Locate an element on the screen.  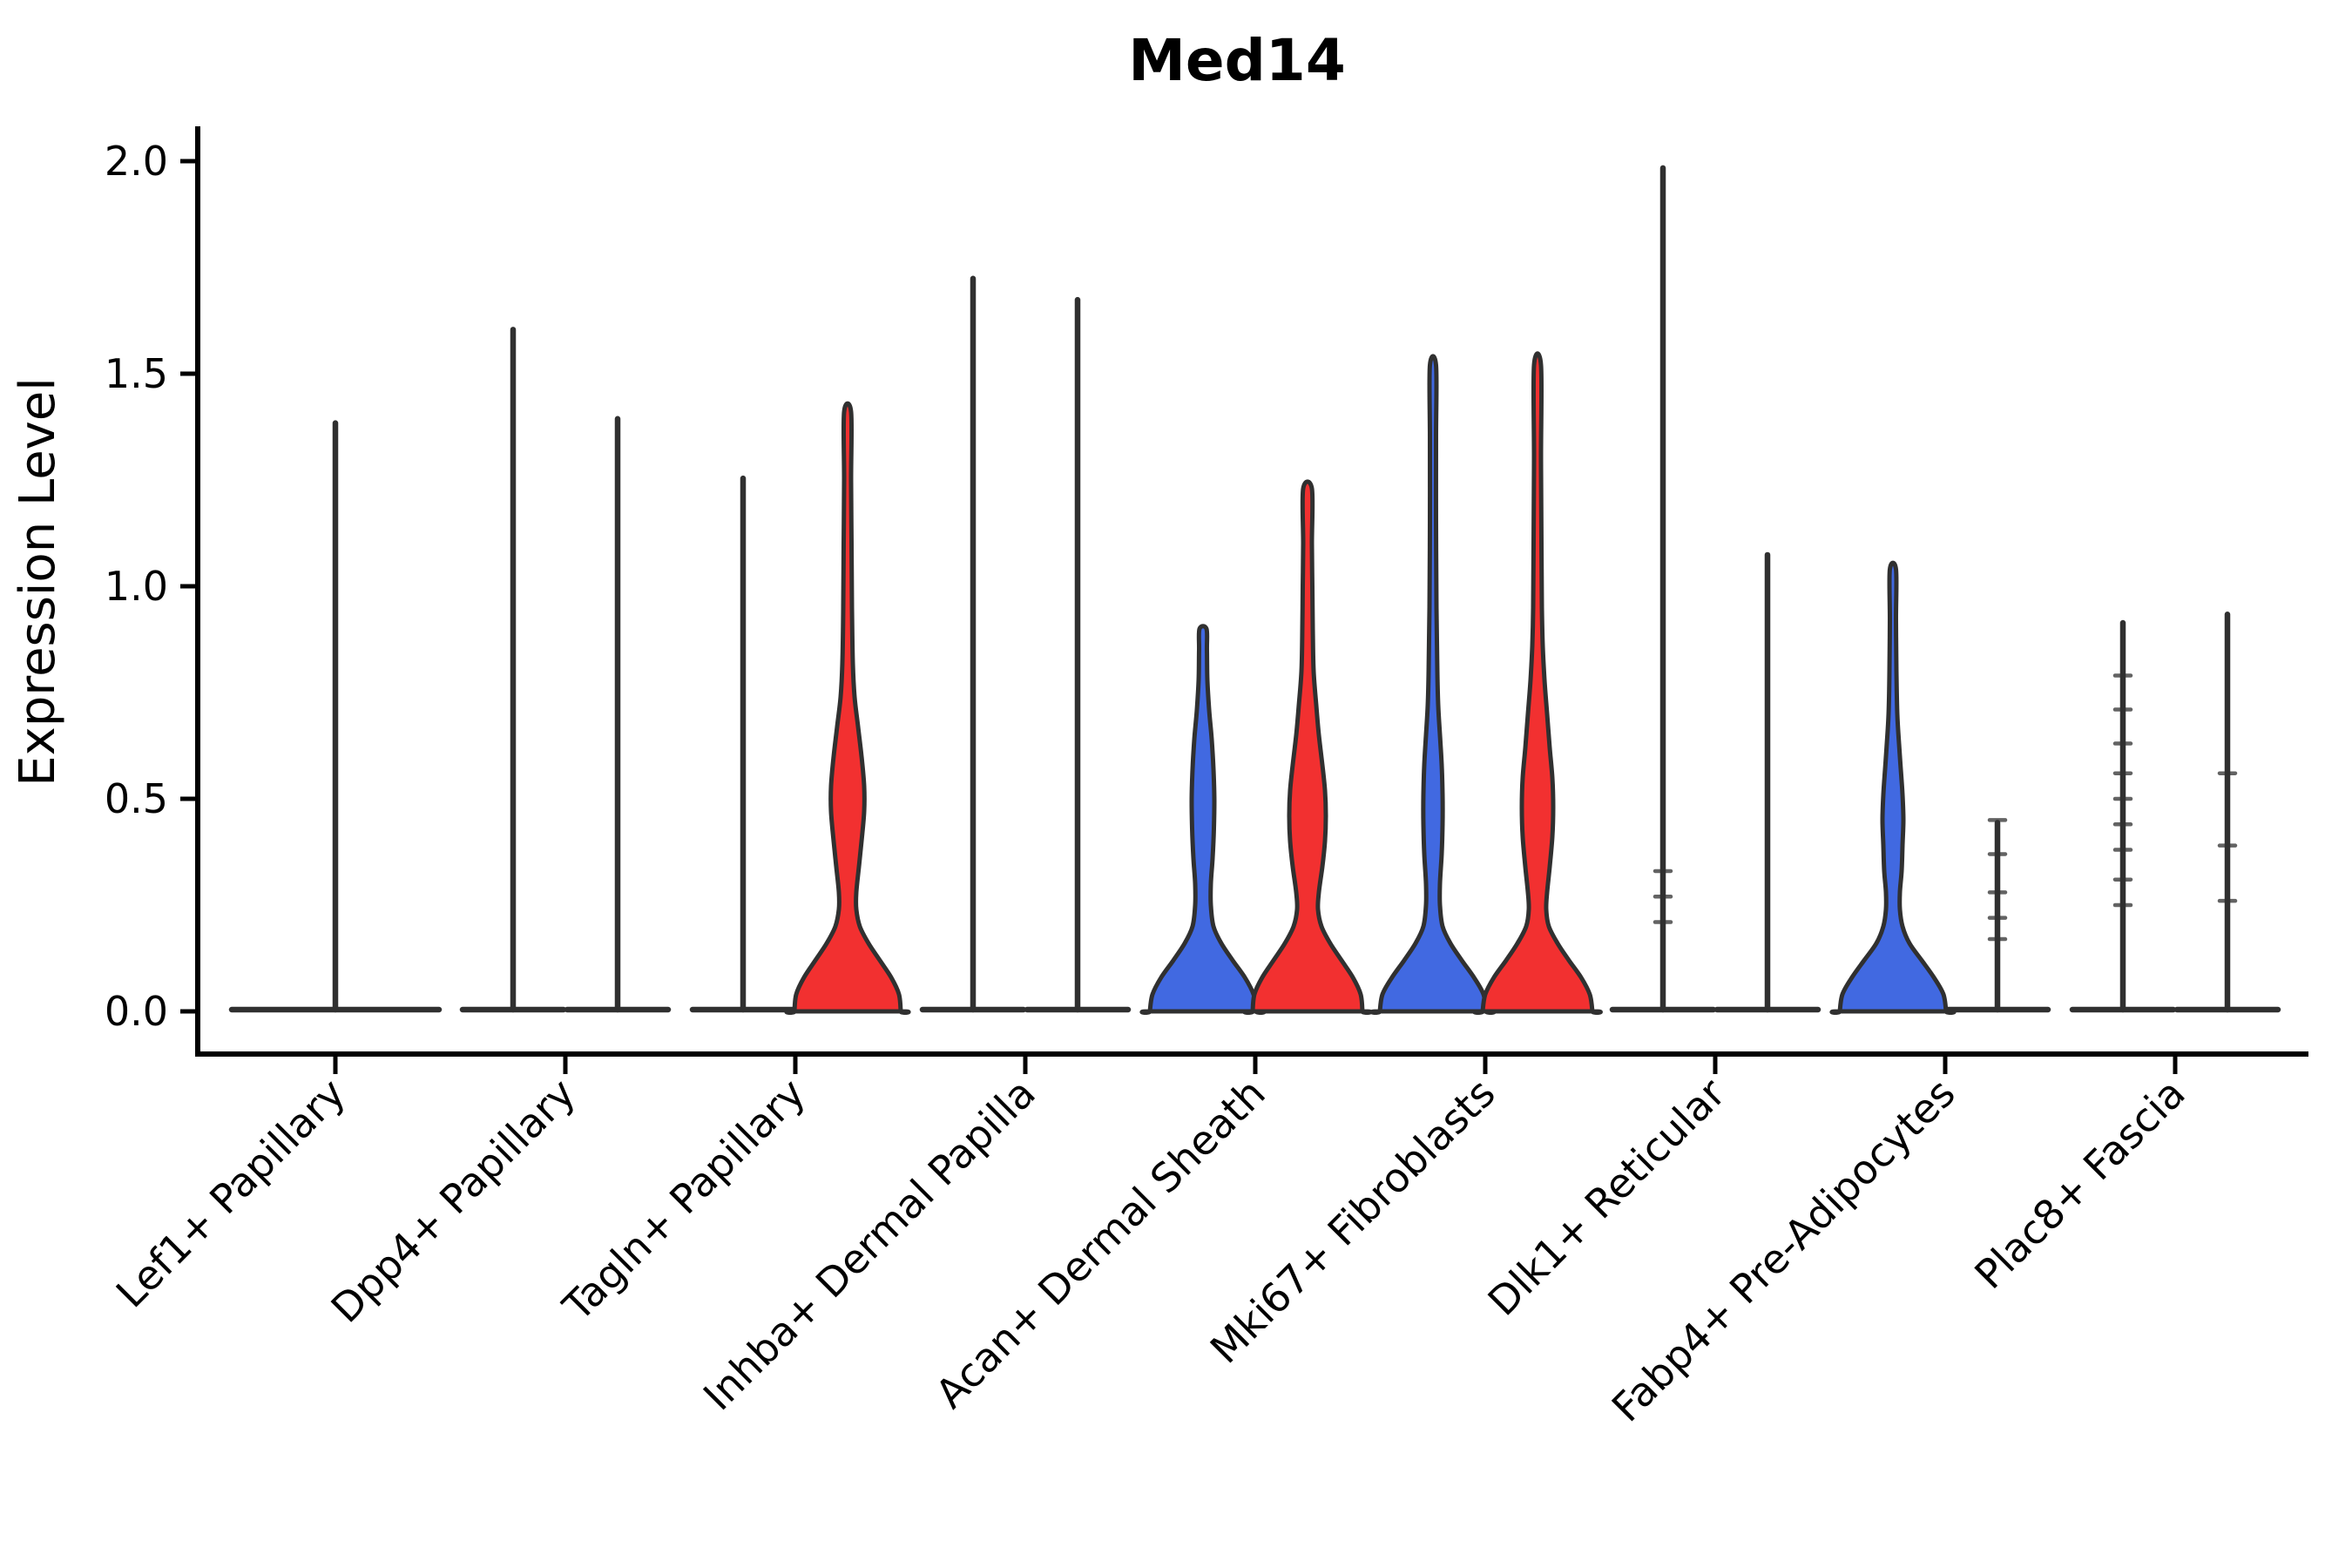
violin-mki67-fibroblasts-right is located at coordinates (1537, 683).